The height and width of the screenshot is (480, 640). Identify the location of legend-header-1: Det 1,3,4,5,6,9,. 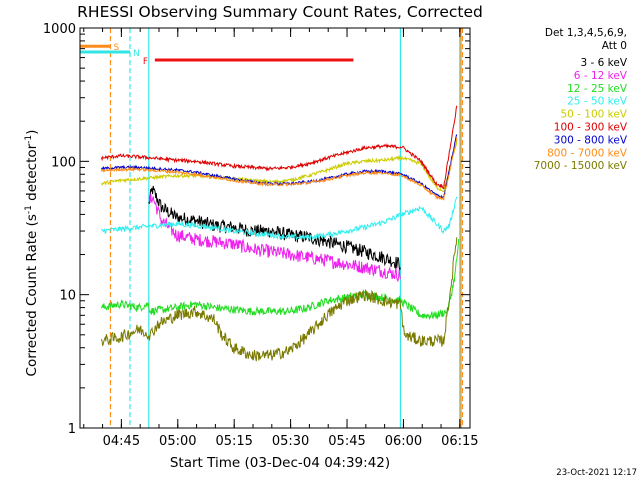
(586, 33).